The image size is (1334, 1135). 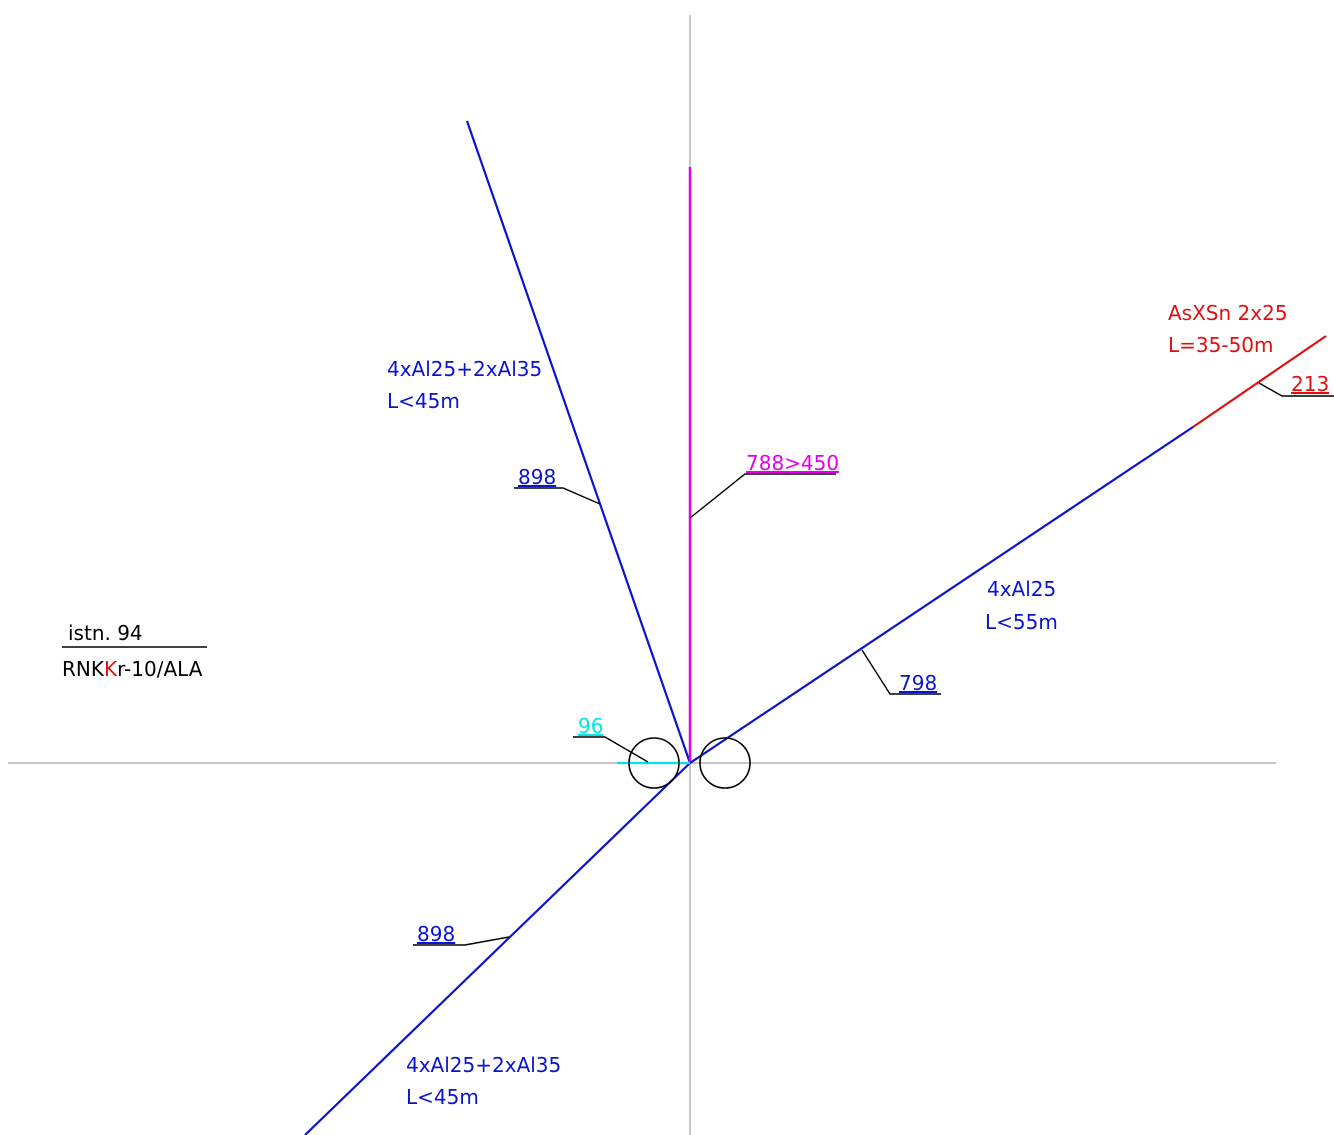 I want to click on cable-sw, so click(x=497, y=948).